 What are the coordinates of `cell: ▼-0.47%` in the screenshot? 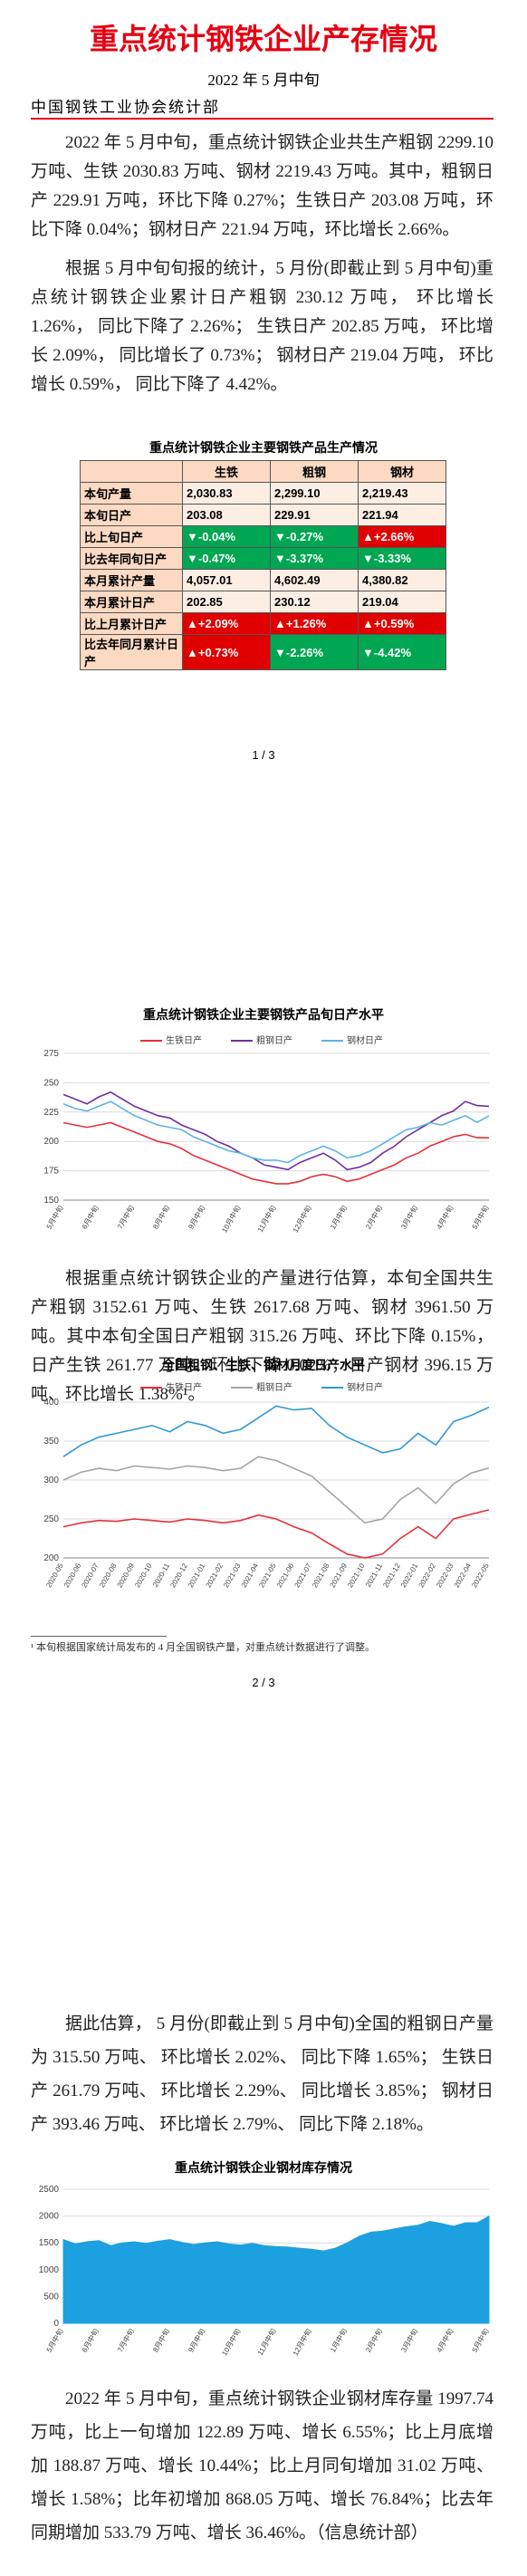 It's located at (226, 558).